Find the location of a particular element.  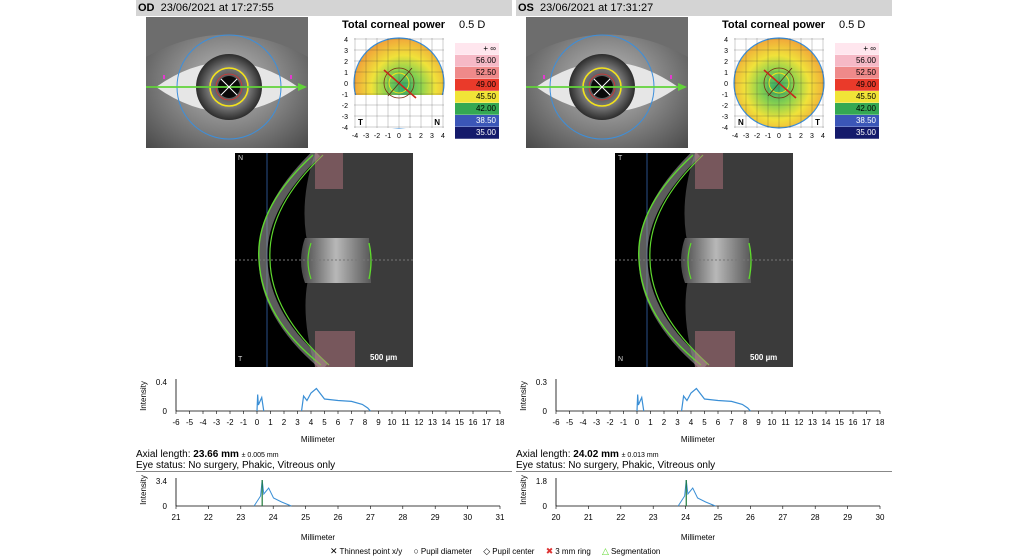

scale-cell: 56.00 is located at coordinates (477, 61).